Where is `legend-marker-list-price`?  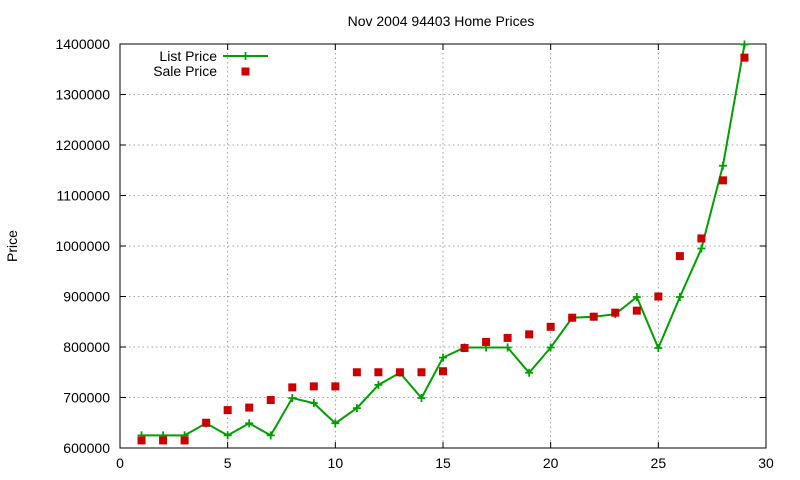
legend-marker-list-price is located at coordinates (245, 56).